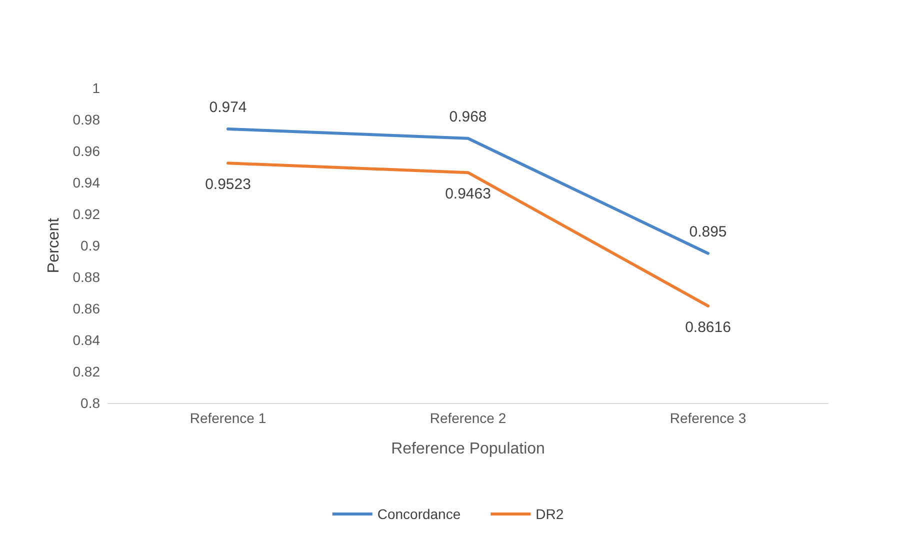  What do you see at coordinates (708, 418) in the screenshot?
I see `x-tick-label: Reference 3` at bounding box center [708, 418].